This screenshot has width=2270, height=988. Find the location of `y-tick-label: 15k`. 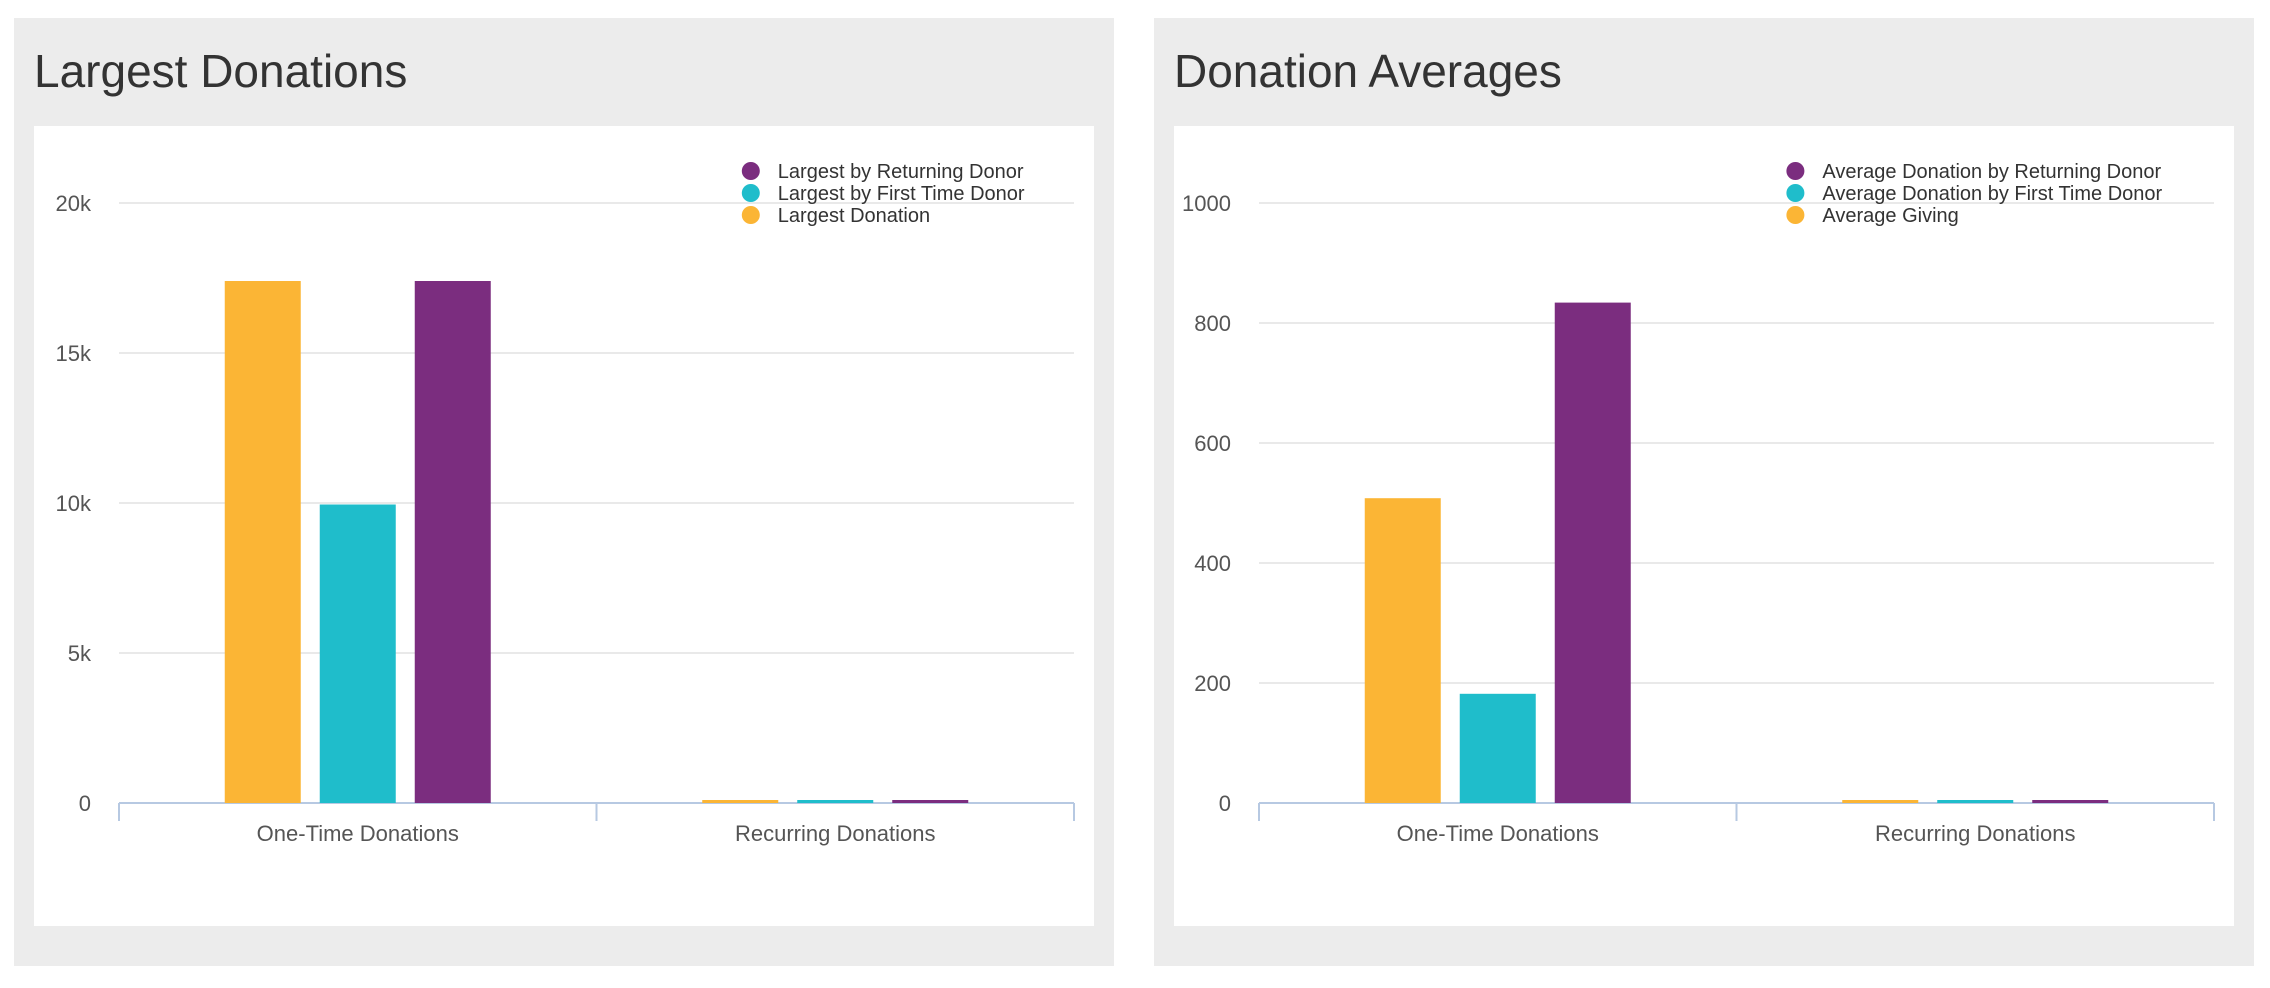

y-tick-label: 15k is located at coordinates (74, 353).